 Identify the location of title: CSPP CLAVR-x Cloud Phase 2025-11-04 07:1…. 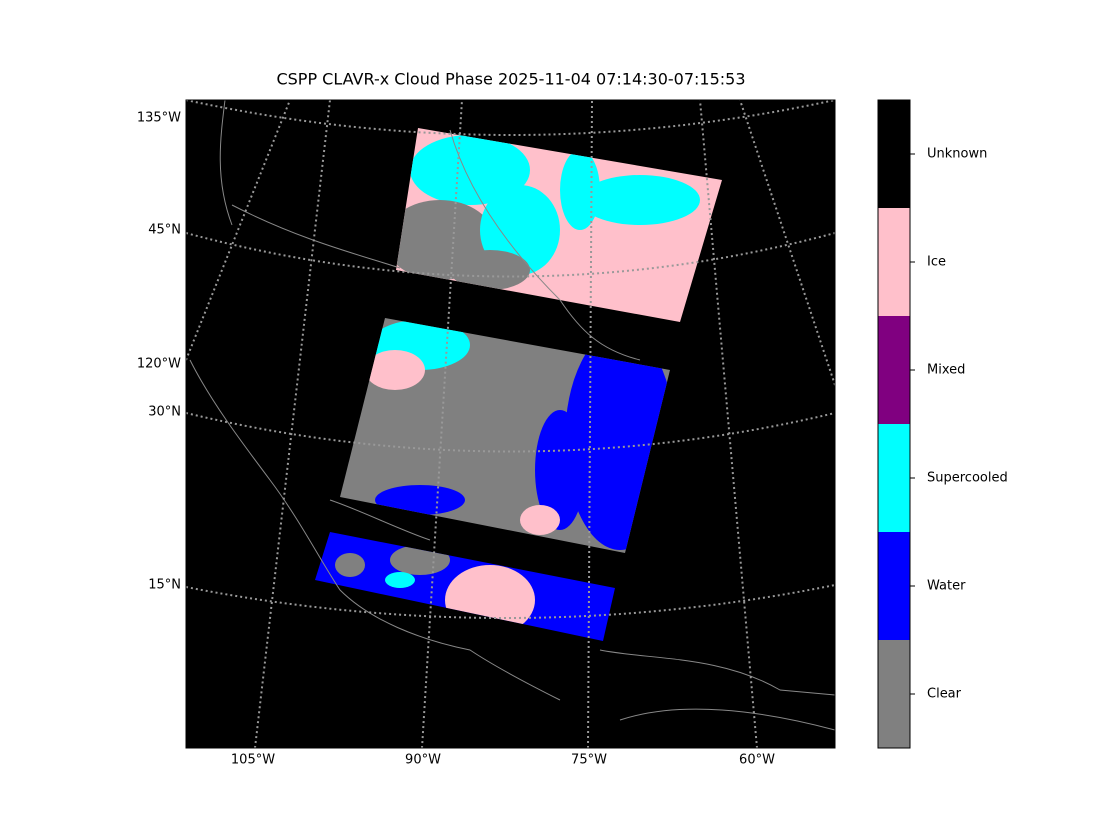
(510, 79).